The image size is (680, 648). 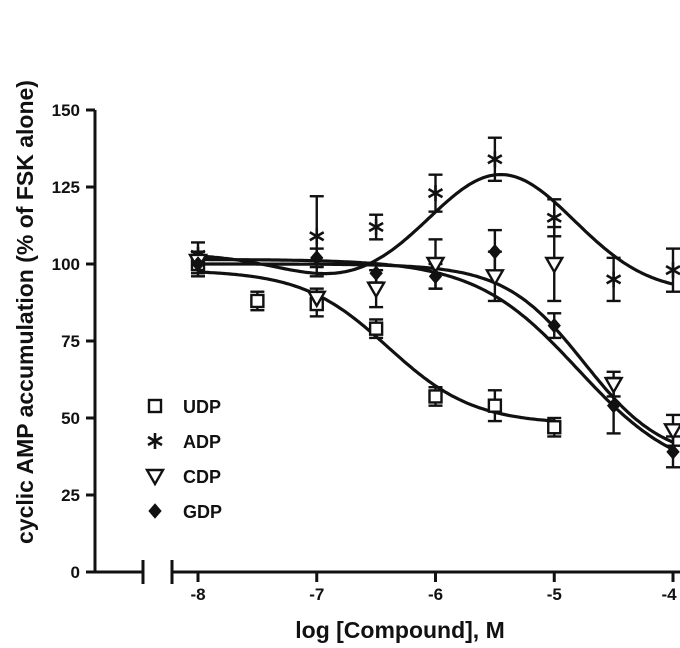 What do you see at coordinates (202, 512) in the screenshot?
I see `legend-label-gdp: GDP` at bounding box center [202, 512].